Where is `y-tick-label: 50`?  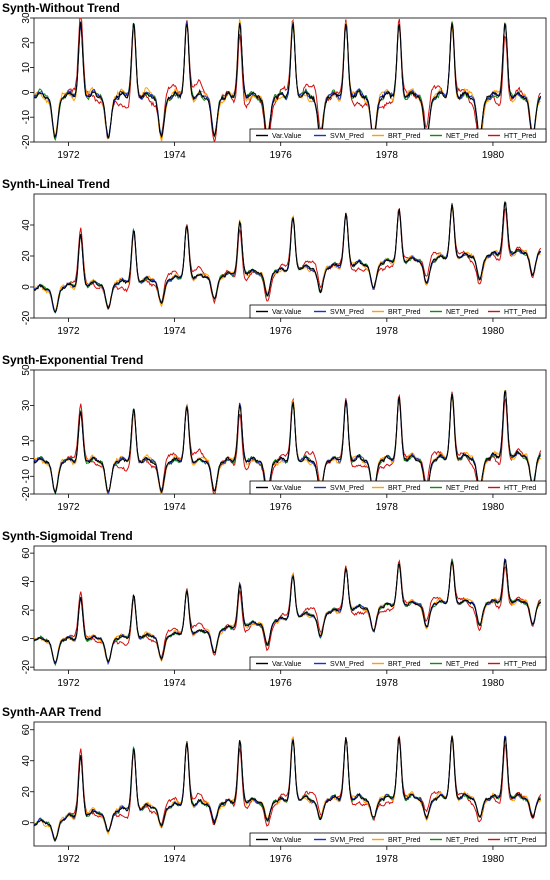 y-tick-label: 50 is located at coordinates (26, 370).